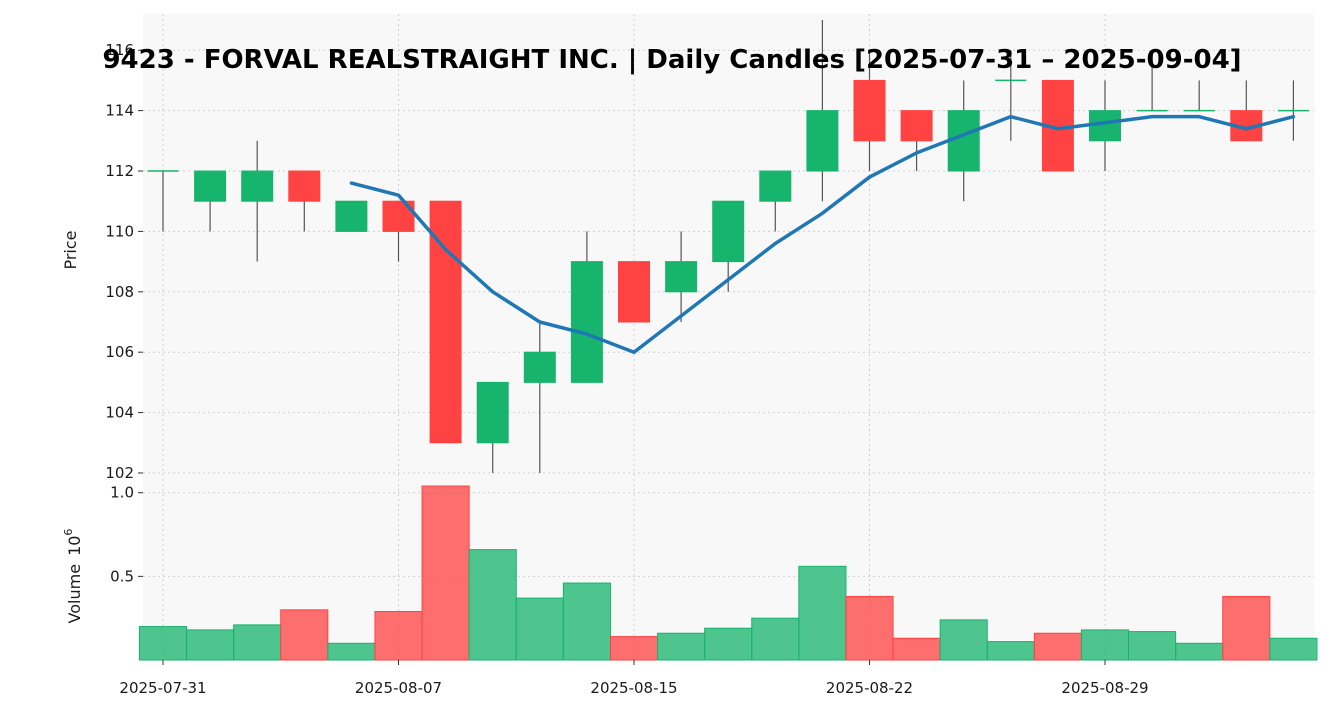 This screenshot has width=1344, height=711. Describe the element at coordinates (68, 532) in the screenshot. I see `volume-scale-exponent: 6` at that location.